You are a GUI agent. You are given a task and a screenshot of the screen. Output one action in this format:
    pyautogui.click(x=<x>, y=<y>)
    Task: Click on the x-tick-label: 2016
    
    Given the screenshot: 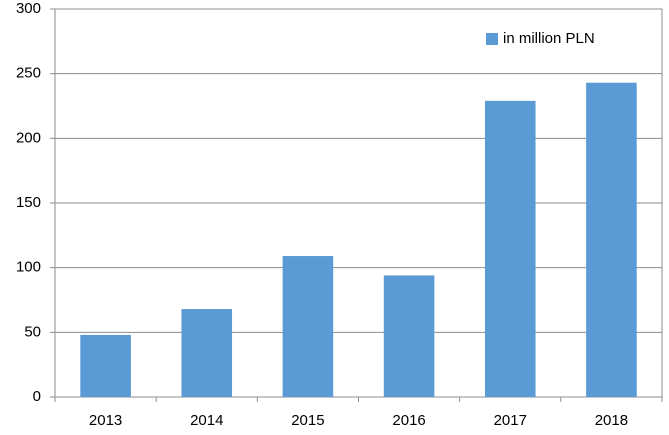 What is the action you would take?
    pyautogui.click(x=408, y=420)
    